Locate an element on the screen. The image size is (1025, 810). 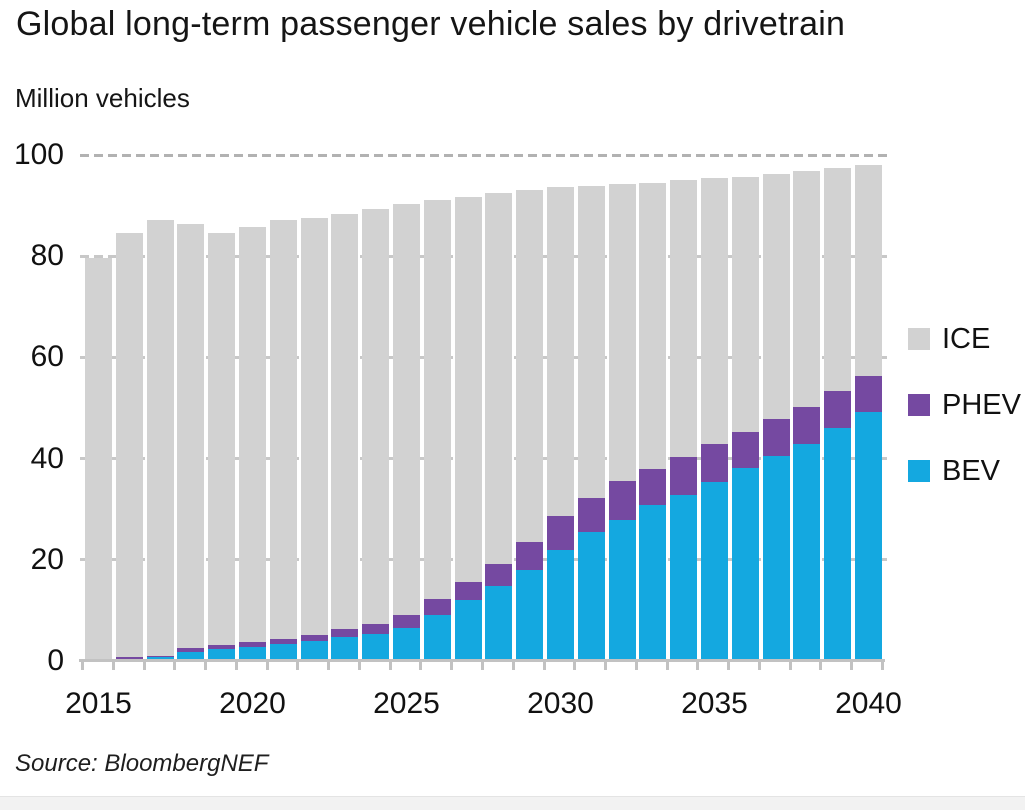
bar-2034-ice-segment is located at coordinates (684, 319).